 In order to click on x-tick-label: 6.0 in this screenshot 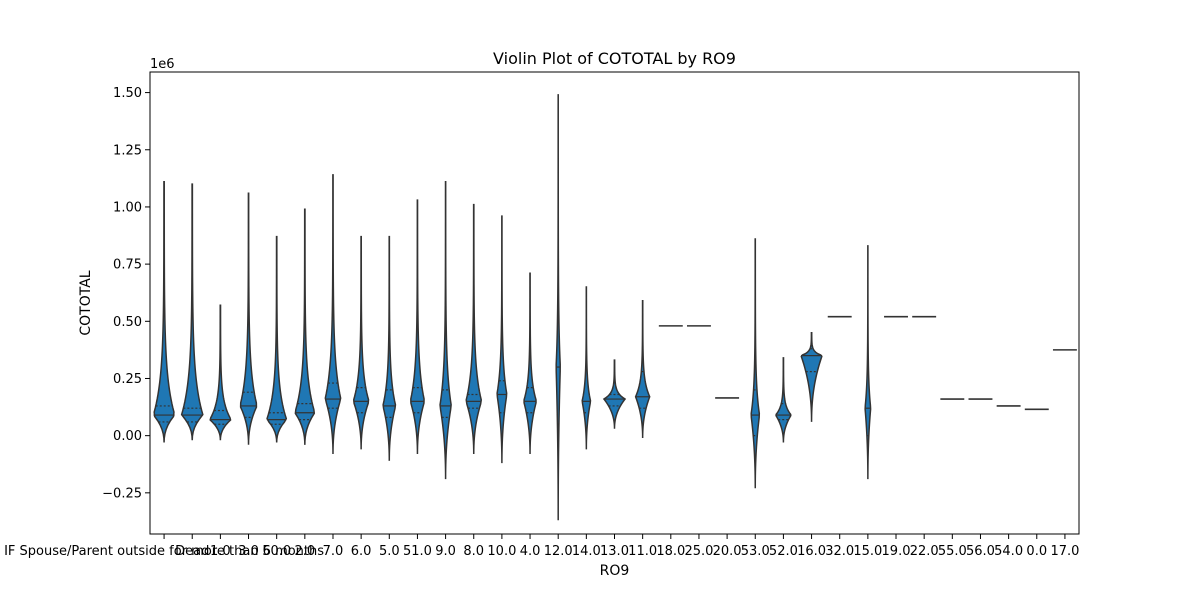, I will do `click(361, 551)`.